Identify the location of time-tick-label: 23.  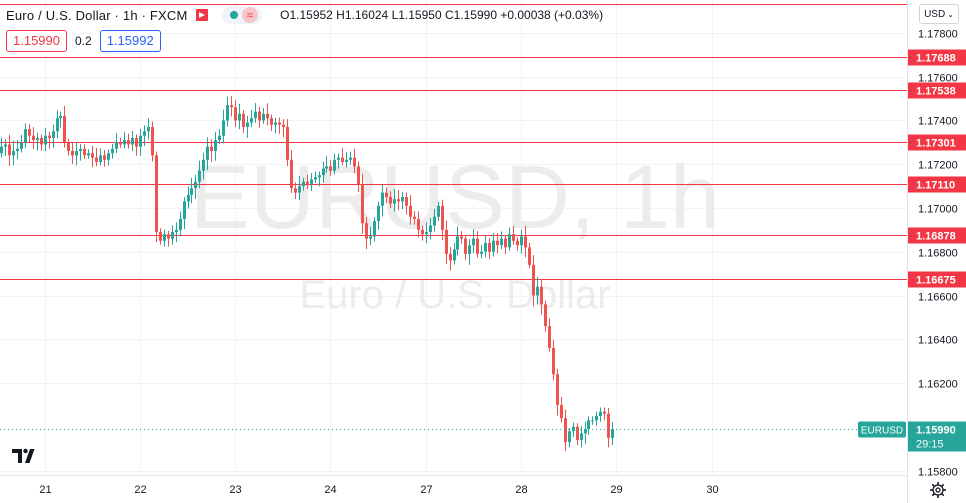
(235, 490).